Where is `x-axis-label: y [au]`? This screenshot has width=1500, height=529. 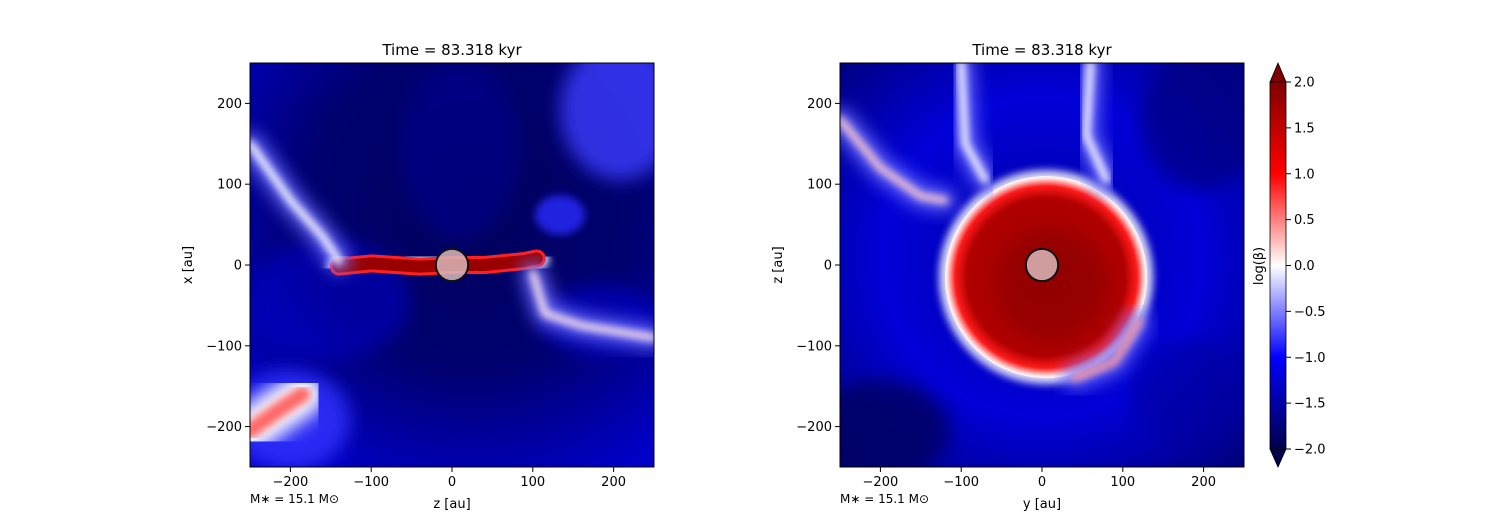
x-axis-label: y [au] is located at coordinates (1042, 504).